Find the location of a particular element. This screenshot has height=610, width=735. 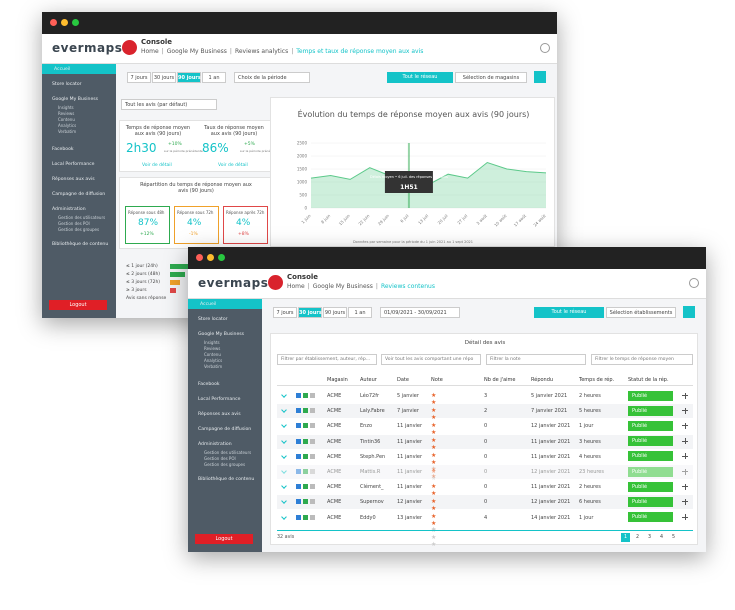

column-header: Note is located at coordinates (437, 380).